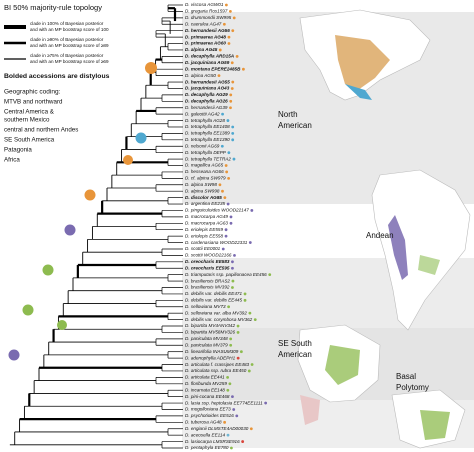  What do you see at coordinates (202, 145) in the screenshot?
I see `taxon-label: D. nelsonii AG69` at bounding box center [202, 145].